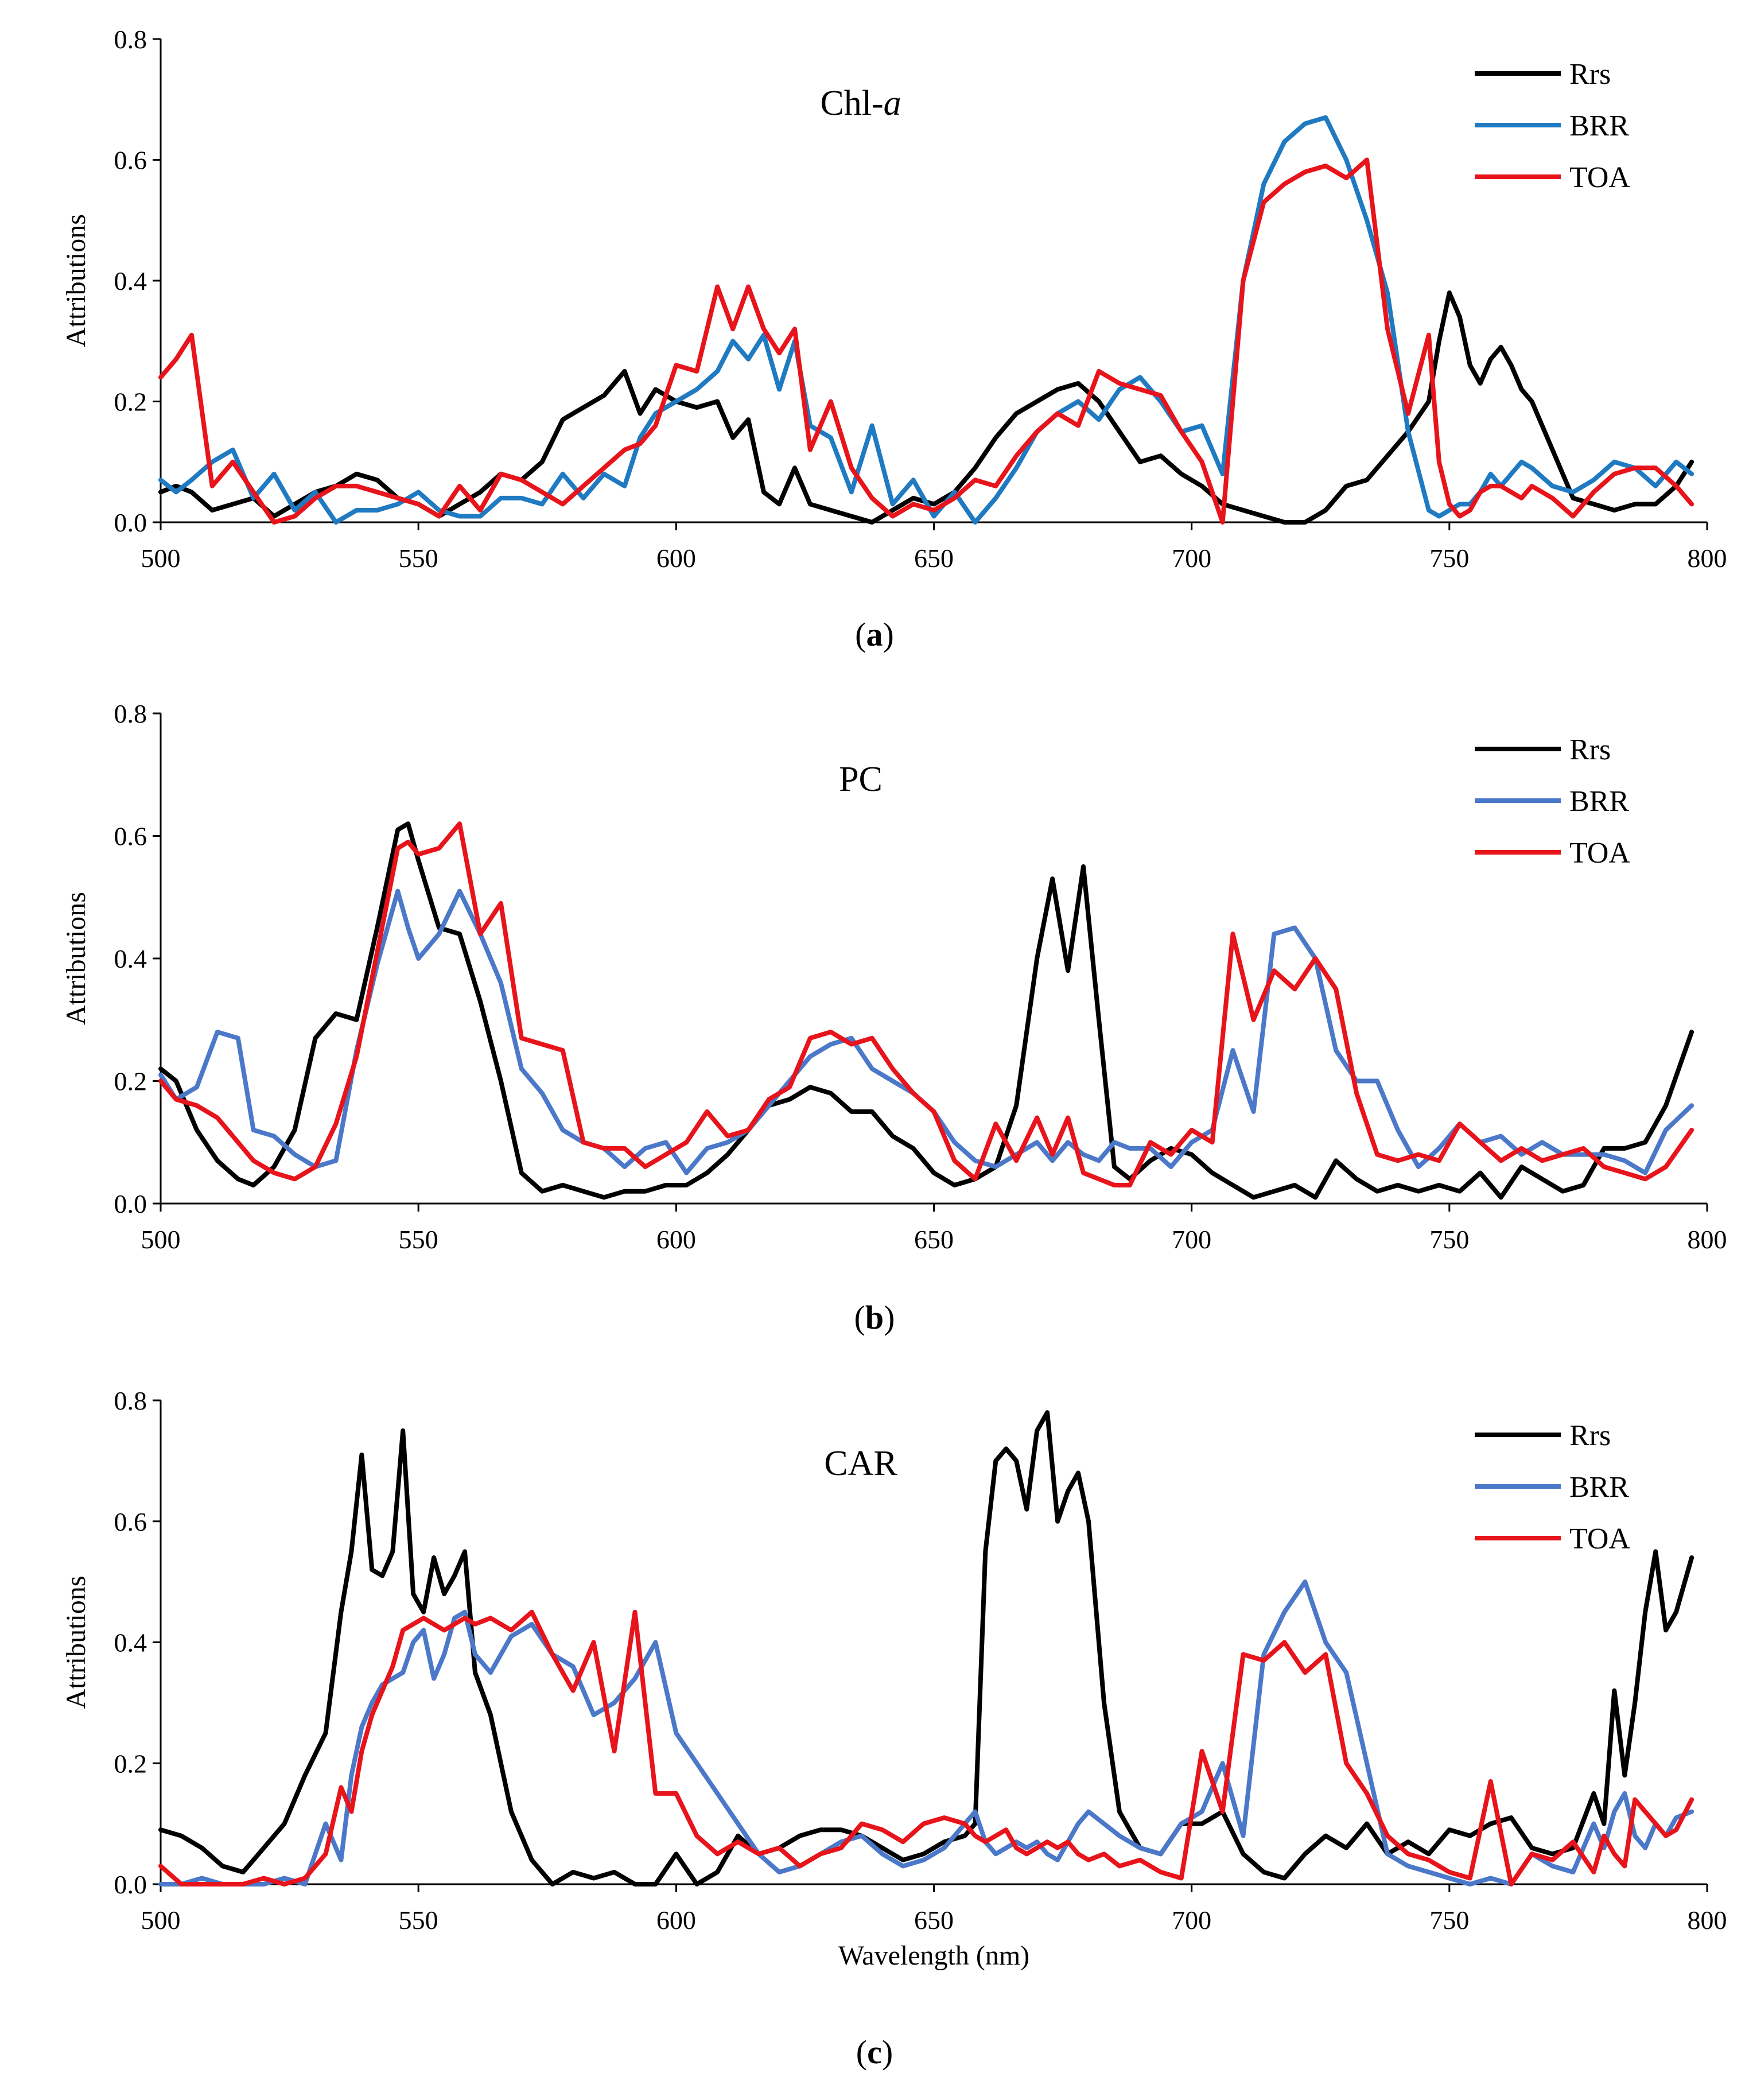  I want to click on series-line-rrs, so click(926, 407).